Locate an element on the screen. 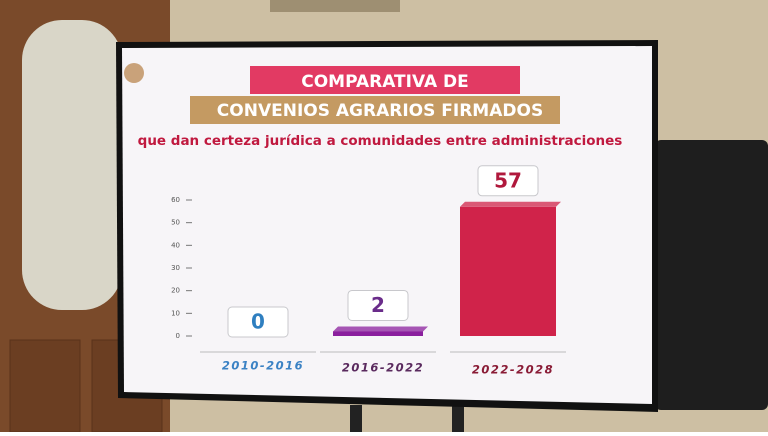 This screenshot has width=768, height=436. y-tick-label: 10 is located at coordinates (175, 313).